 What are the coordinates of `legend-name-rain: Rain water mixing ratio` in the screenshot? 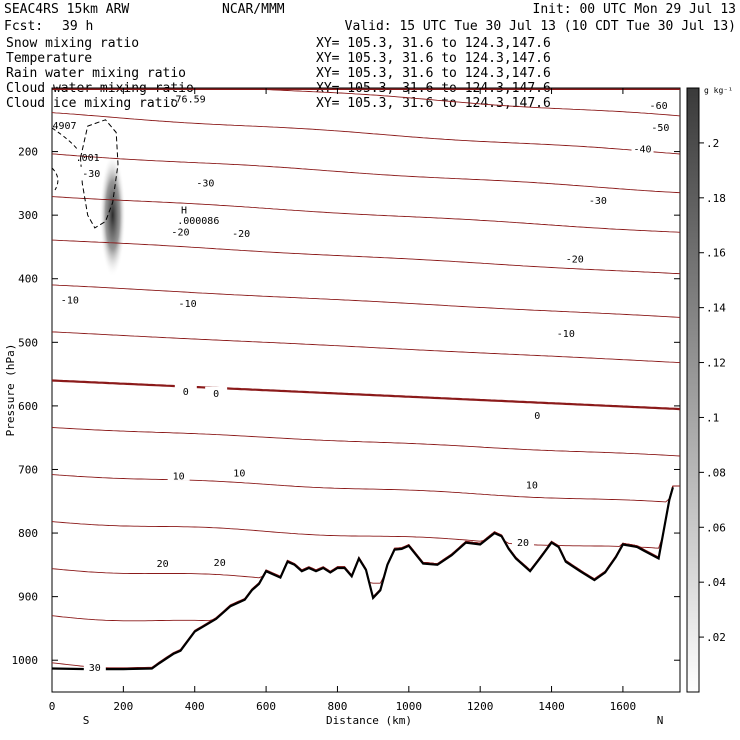 It's located at (96, 73).